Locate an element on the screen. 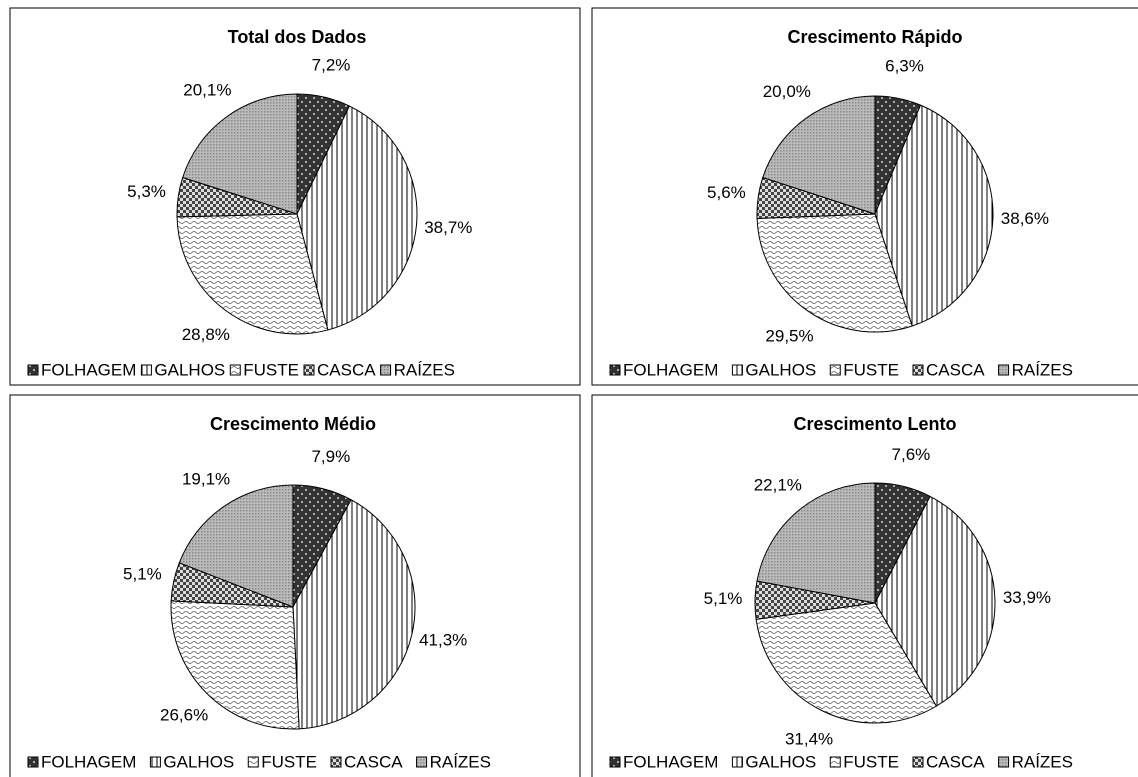 This screenshot has width=1138, height=777. data-label: 20,1% is located at coordinates (207, 90).